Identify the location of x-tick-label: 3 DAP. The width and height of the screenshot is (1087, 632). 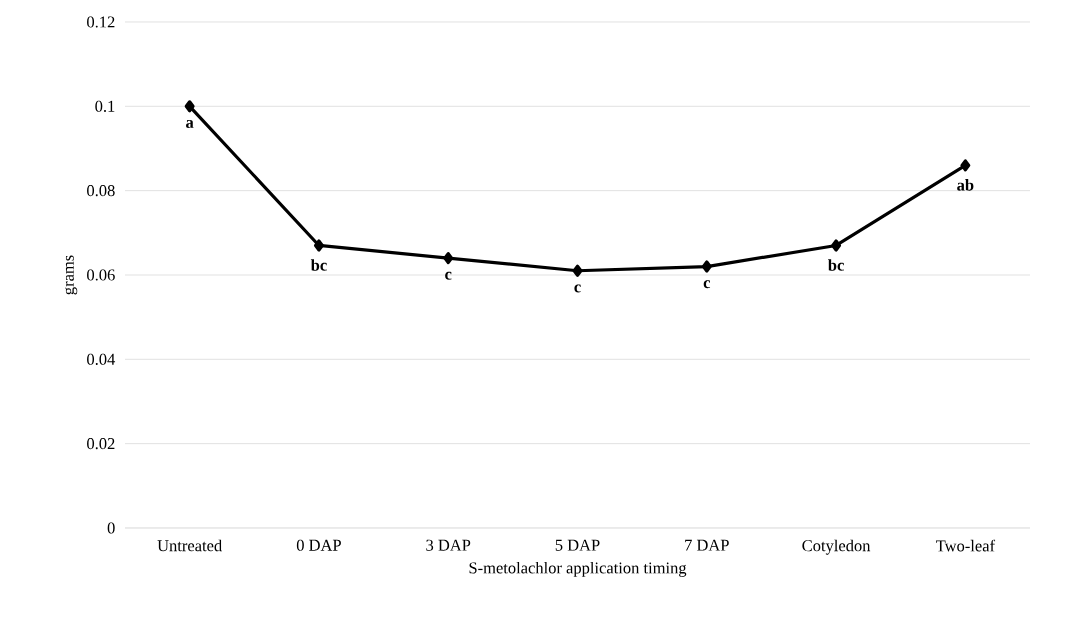
(448, 545).